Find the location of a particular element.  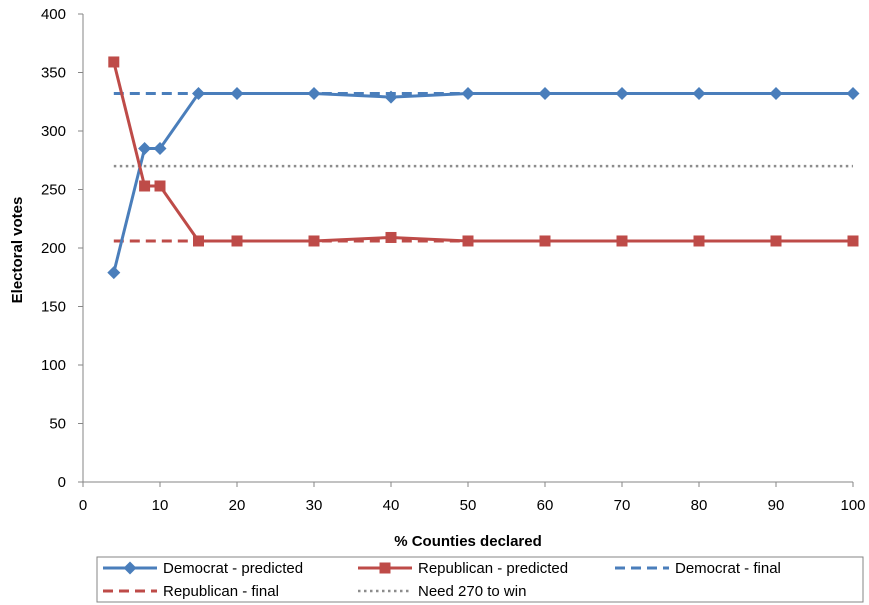

x-tick-label: 60 is located at coordinates (545, 505).